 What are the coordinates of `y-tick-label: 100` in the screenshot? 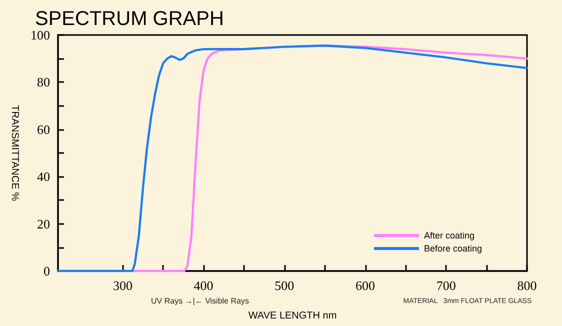 It's located at (40, 35).